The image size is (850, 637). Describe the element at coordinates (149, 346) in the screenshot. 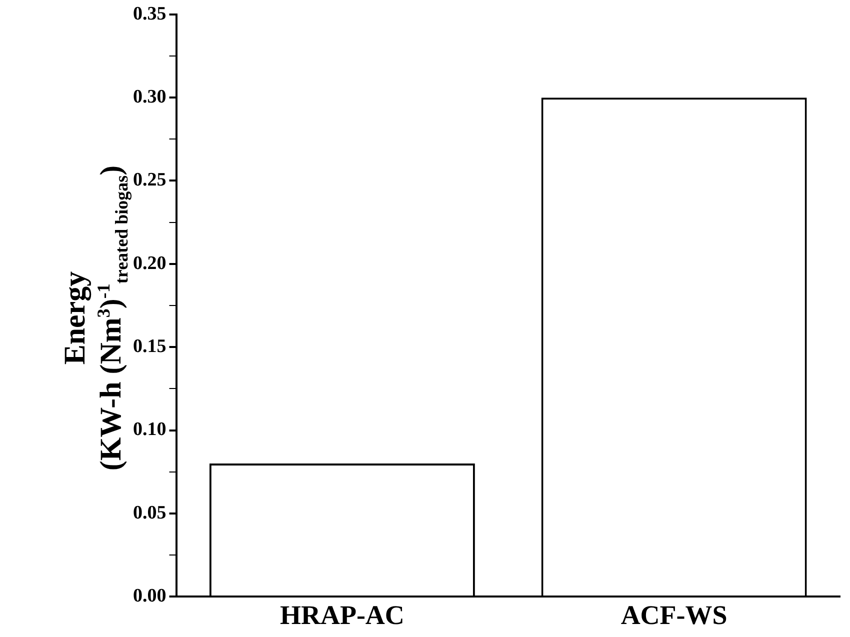

I see `y-tick-label: 0.15` at that location.